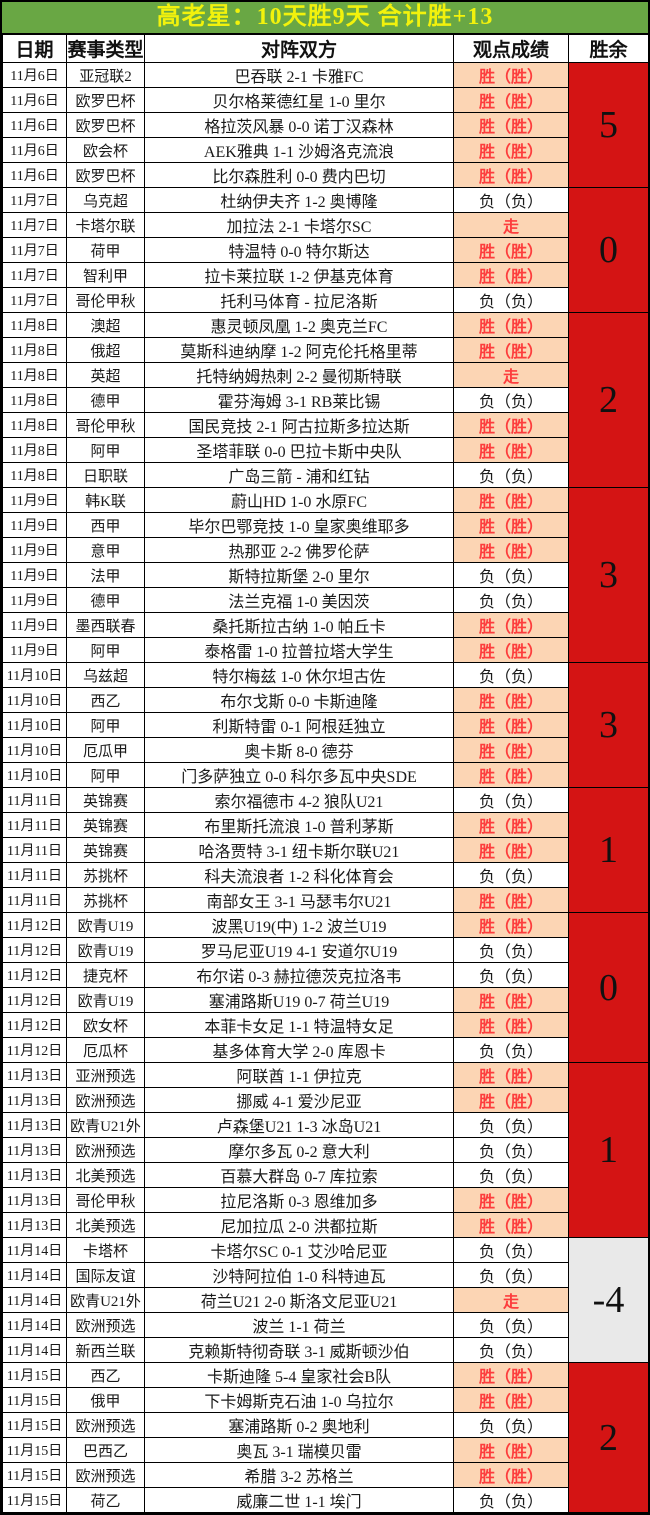 The height and width of the screenshot is (1515, 650). I want to click on net-score-cell: -4, so click(608, 1300).